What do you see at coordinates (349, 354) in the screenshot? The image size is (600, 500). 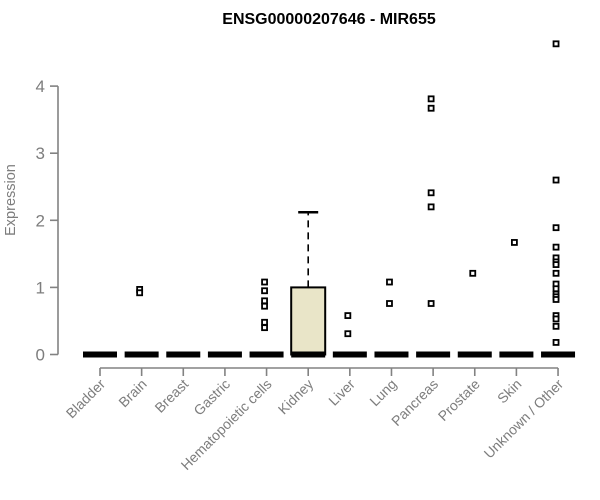 I see `liver-median-bar` at bounding box center [349, 354].